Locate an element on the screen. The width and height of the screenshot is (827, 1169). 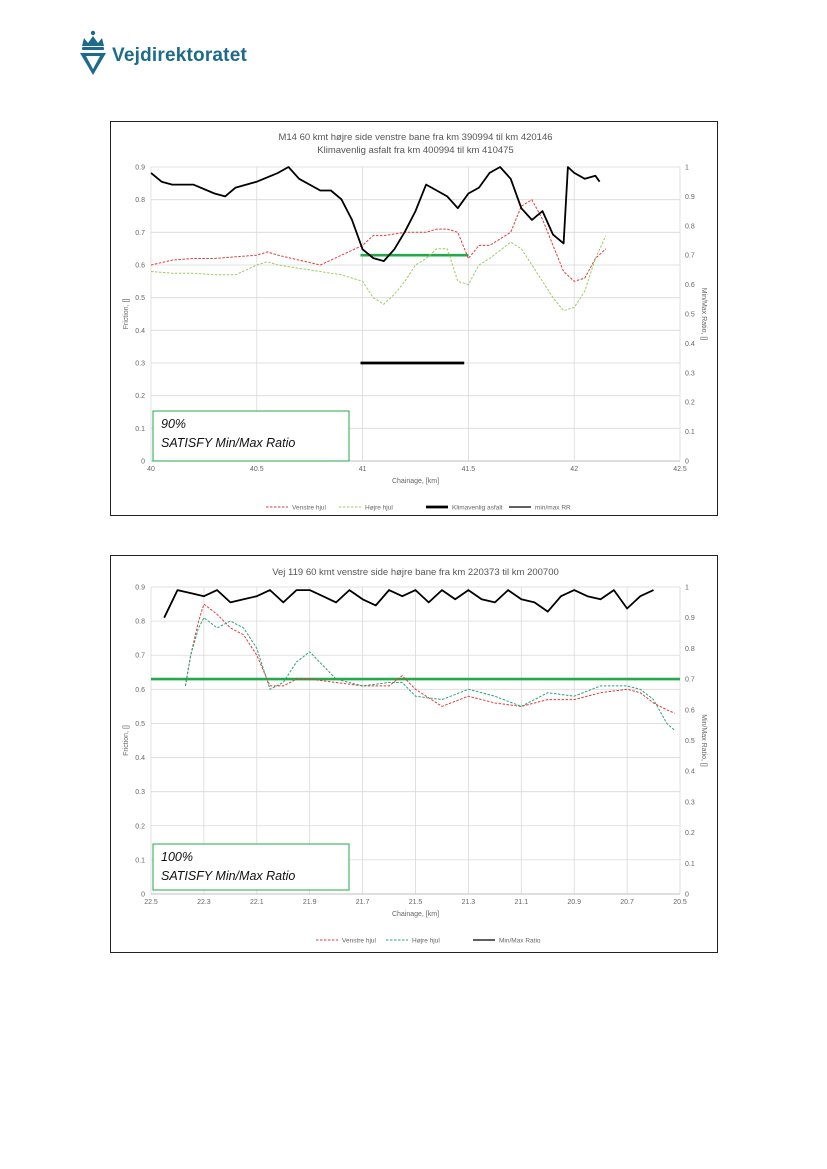
x-tick-label: 21.5 is located at coordinates (416, 902).